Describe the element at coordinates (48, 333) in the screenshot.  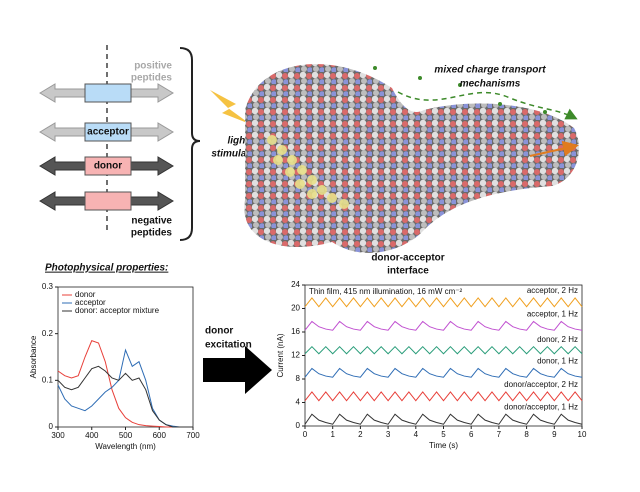
I see `y-tick-label: 0.2` at that location.